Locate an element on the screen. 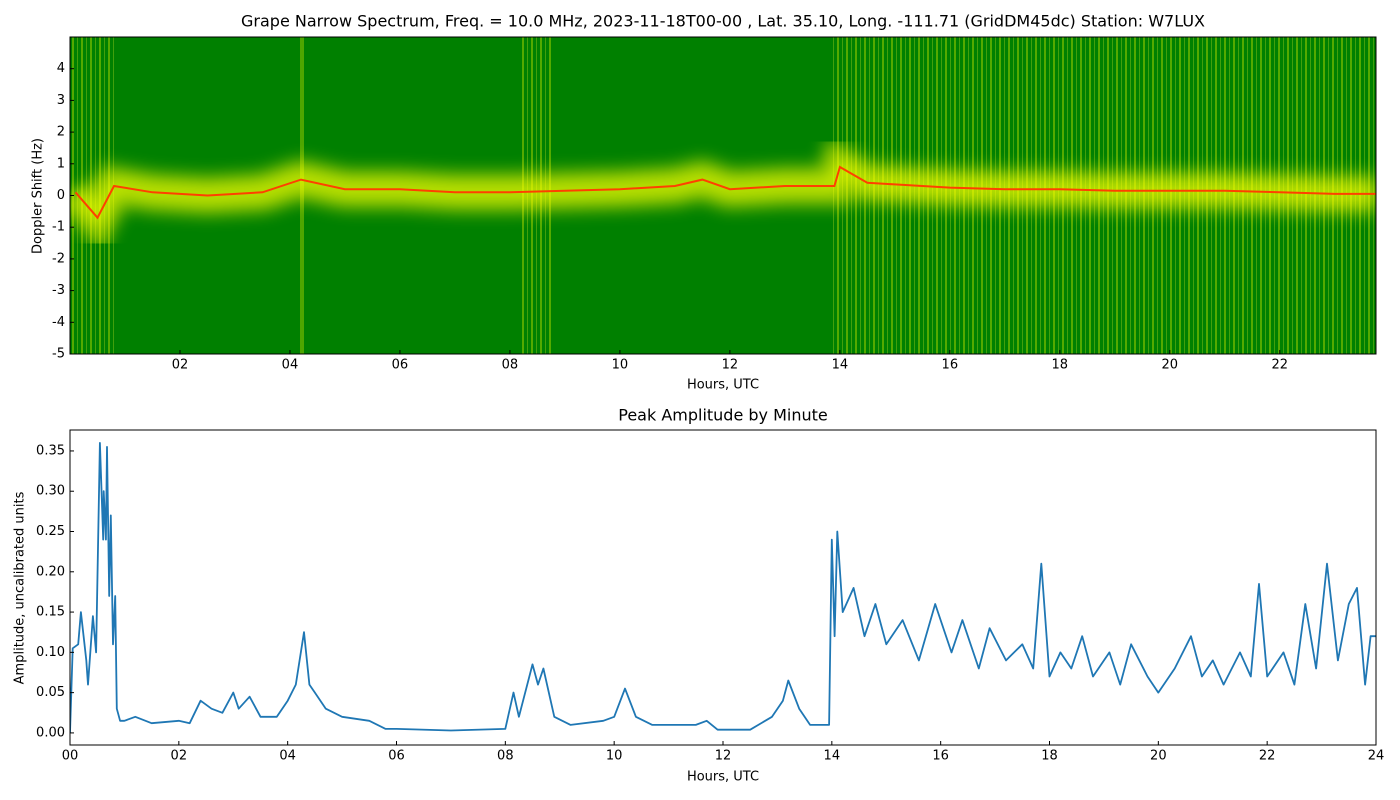 The width and height of the screenshot is (1400, 800). y-axis-label: Amplitude, uncalibrated units is located at coordinates (20, 587).